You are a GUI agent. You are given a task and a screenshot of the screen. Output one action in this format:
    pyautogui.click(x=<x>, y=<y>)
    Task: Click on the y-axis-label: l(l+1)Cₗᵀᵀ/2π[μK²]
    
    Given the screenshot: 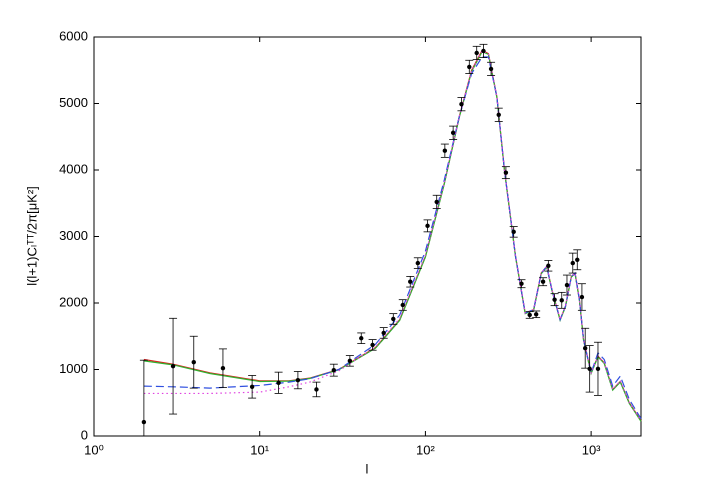 What is the action you would take?
    pyautogui.click(x=31, y=236)
    